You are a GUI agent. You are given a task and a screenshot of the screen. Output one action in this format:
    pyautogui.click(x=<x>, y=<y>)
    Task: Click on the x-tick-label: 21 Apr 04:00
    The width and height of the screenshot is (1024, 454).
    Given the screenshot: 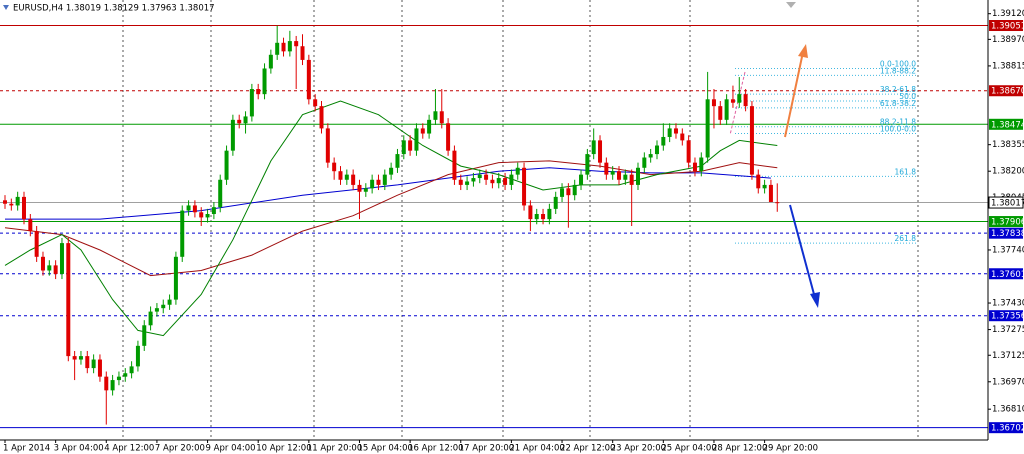 What is the action you would take?
    pyautogui.click(x=536, y=449)
    